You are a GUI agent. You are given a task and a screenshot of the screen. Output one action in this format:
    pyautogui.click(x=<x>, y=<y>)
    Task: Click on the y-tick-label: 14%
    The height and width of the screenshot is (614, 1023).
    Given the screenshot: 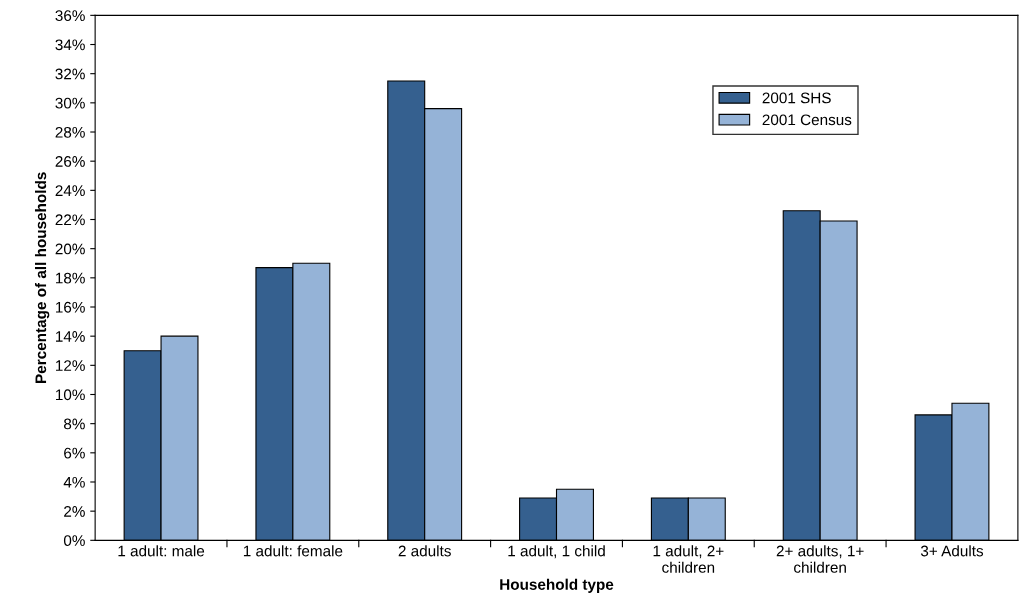 What is the action you would take?
    pyautogui.click(x=70, y=336)
    